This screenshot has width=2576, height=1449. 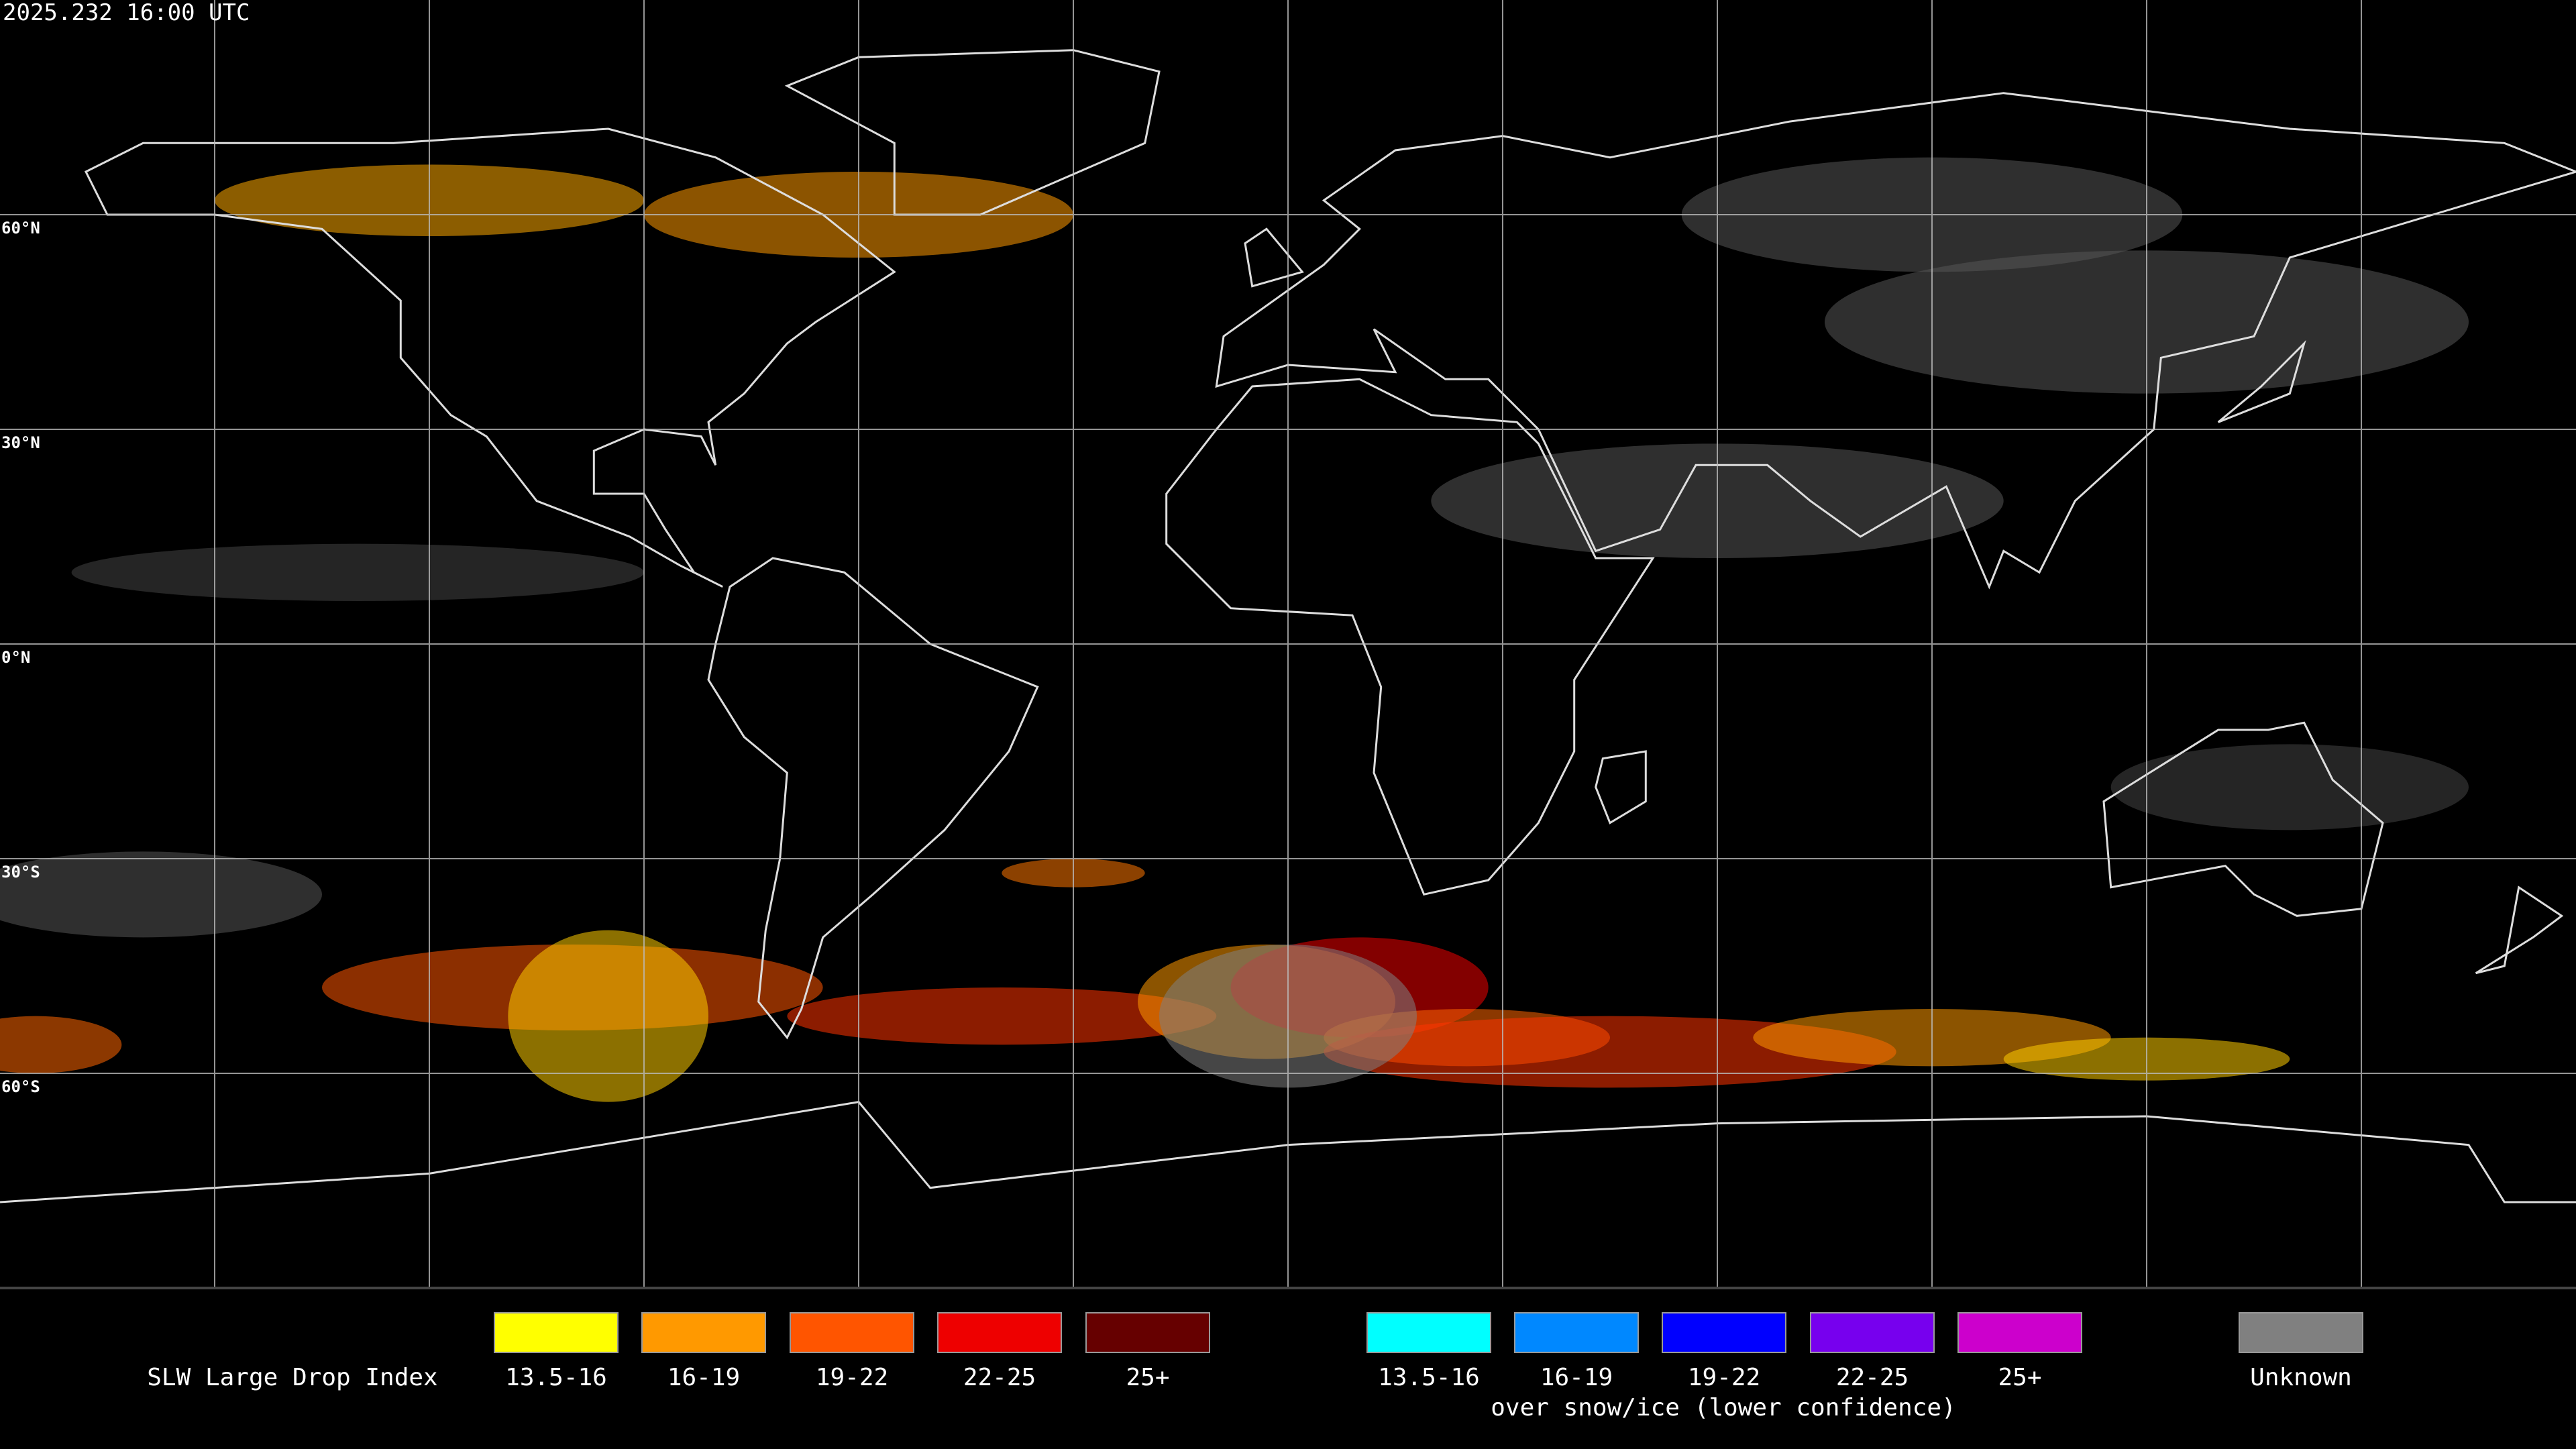 What do you see at coordinates (20, 442) in the screenshot?
I see `lat-label: 30°N` at bounding box center [20, 442].